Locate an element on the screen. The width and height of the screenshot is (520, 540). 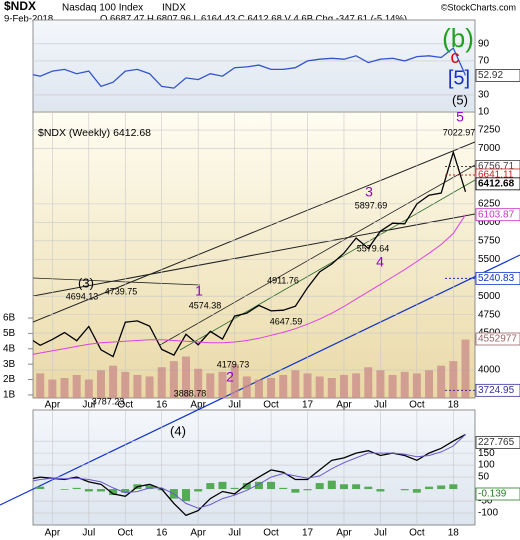
volume-tick-label: 1B is located at coordinates (9, 395).